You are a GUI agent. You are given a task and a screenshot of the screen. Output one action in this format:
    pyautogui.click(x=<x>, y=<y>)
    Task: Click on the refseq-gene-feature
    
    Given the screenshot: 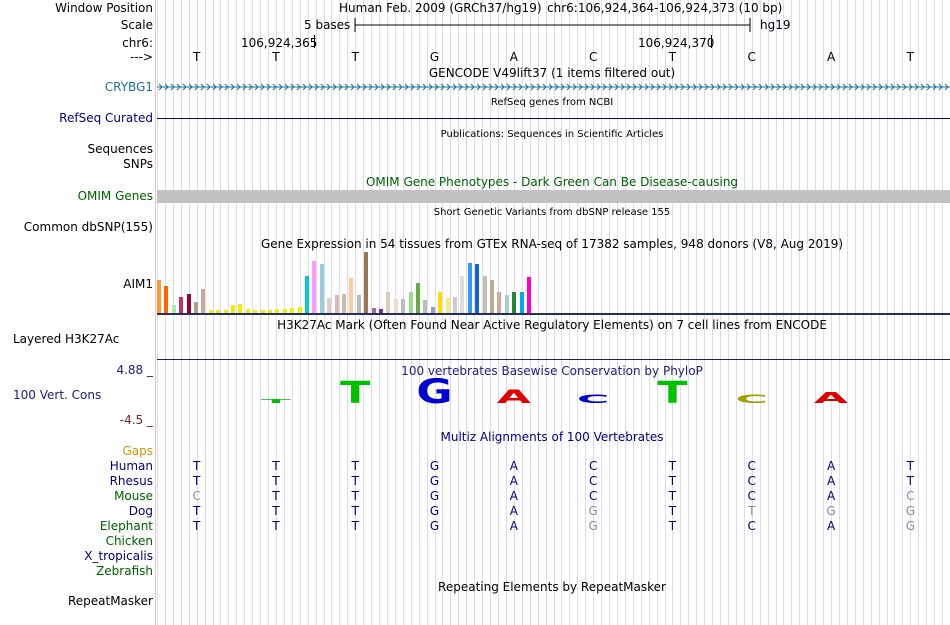 What is the action you would take?
    pyautogui.click(x=553, y=118)
    